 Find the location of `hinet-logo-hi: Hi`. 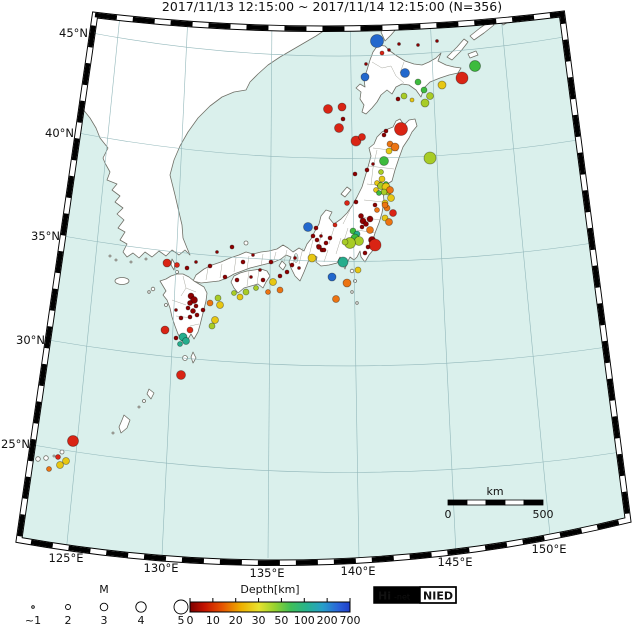

hinet-logo-hi: Hi is located at coordinates (384, 596).